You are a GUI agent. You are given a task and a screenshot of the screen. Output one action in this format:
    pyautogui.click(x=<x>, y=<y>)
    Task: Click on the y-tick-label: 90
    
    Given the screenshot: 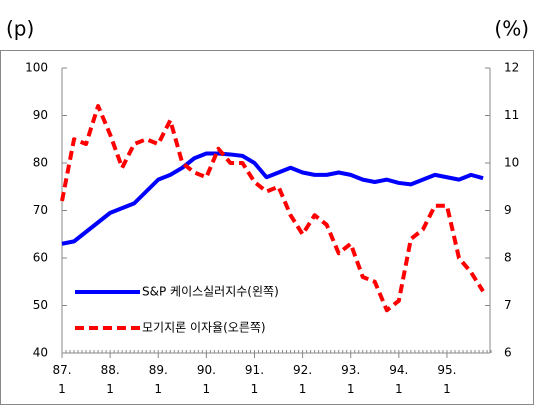 What is the action you would take?
    pyautogui.click(x=40, y=115)
    